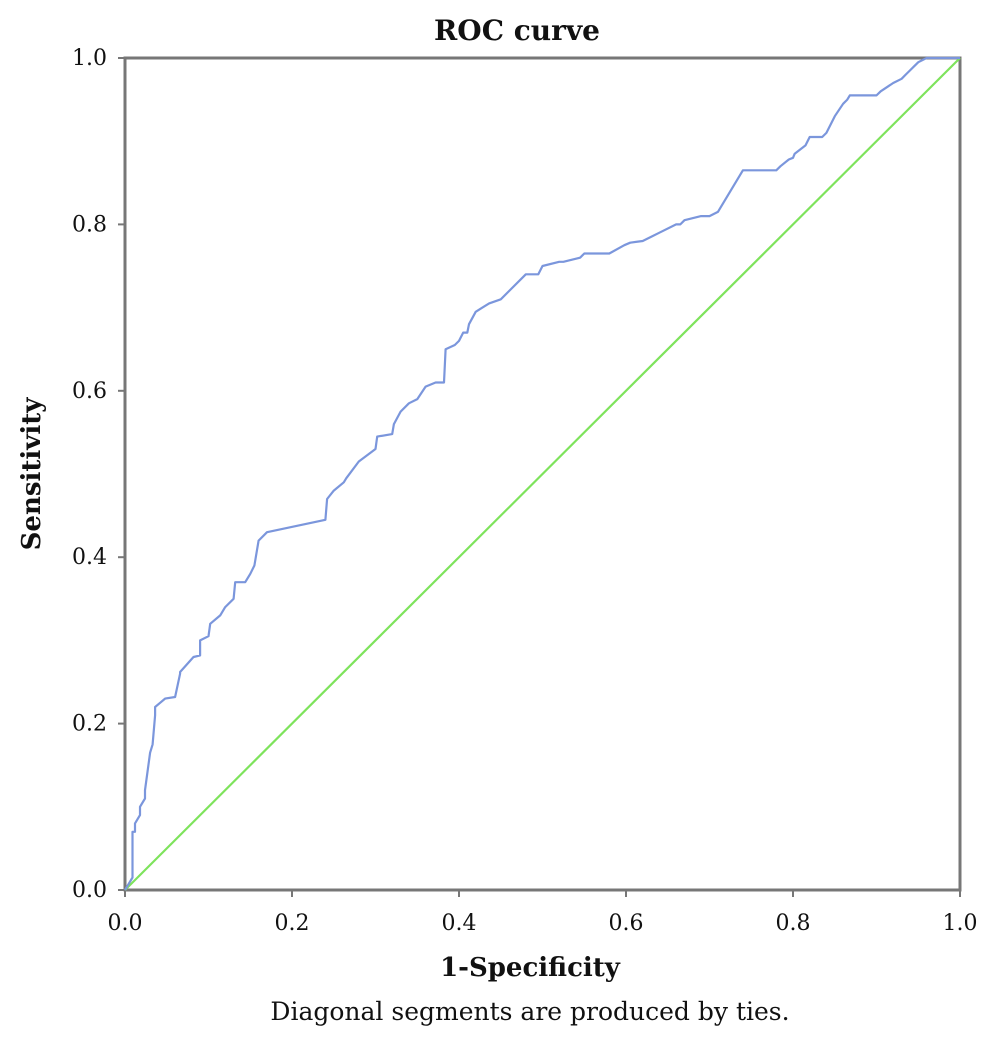  What do you see at coordinates (98, 474) in the screenshot?
I see `y-axis-ticks: 0.0 0.2 0.4 0.6 0.8 1.0` at bounding box center [98, 474].